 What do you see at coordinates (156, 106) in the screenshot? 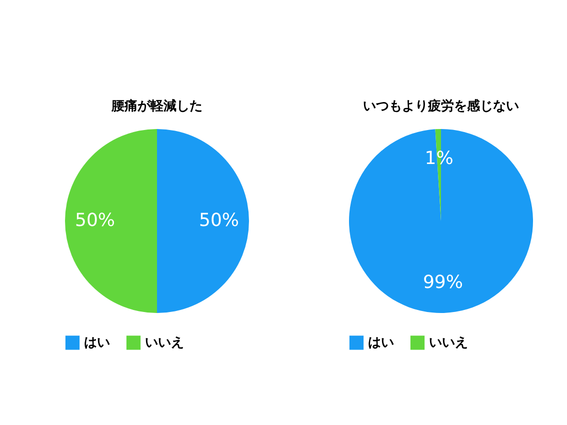
I see `chart-title: 腰痛が軽減した` at bounding box center [156, 106].